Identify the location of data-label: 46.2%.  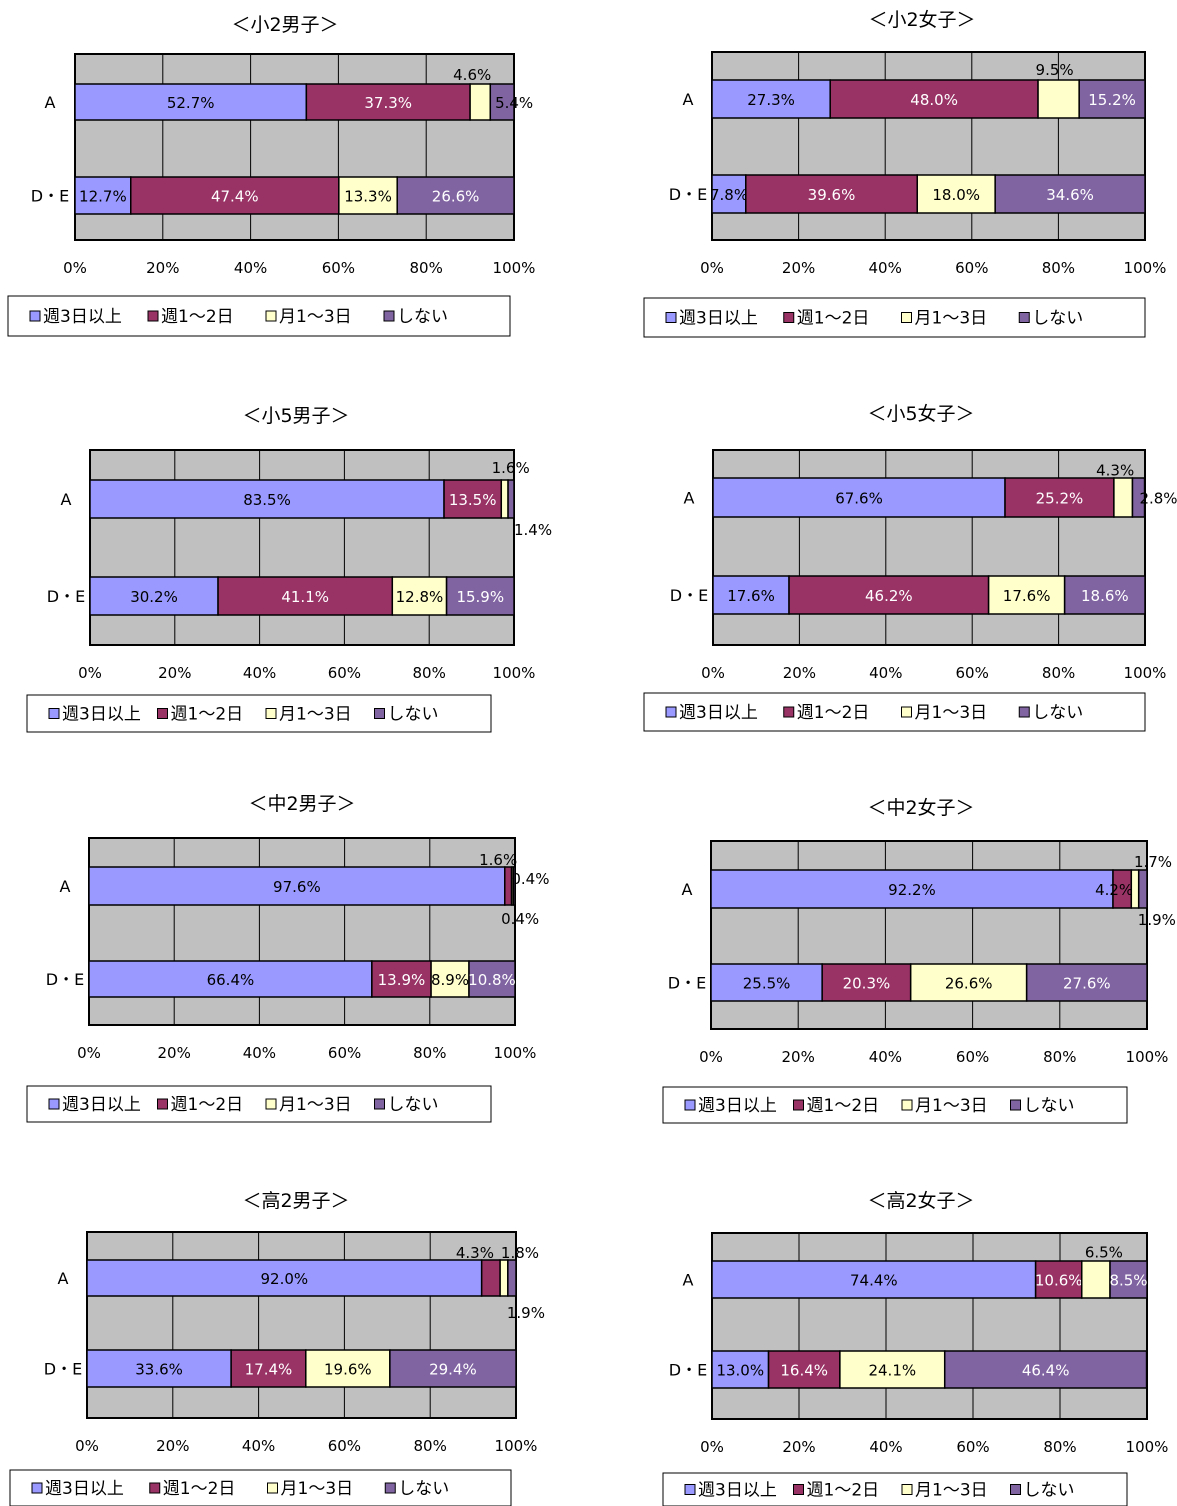
(889, 596).